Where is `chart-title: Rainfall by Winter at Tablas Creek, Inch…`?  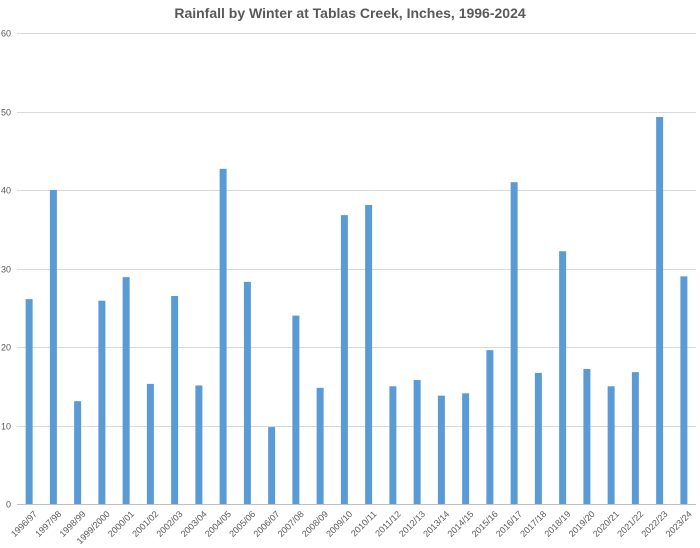
chart-title: Rainfall by Winter at Tablas Creek, Inch… is located at coordinates (350, 13).